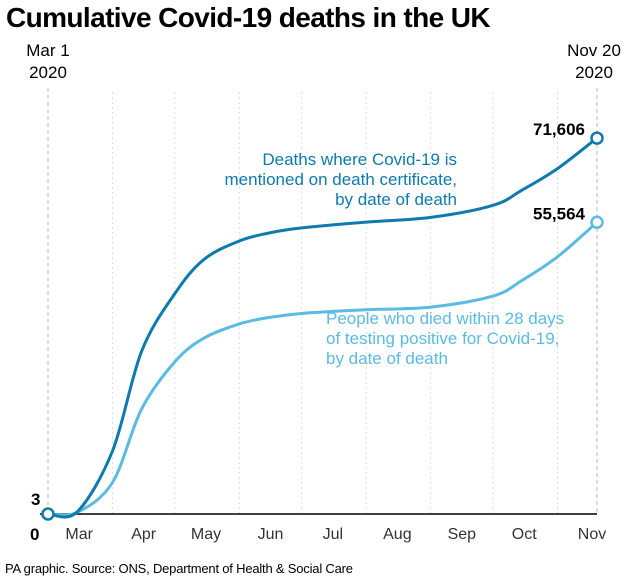  Describe the element at coordinates (559, 129) in the screenshot. I see `series-death-certificate-end-value: 71,606` at that location.